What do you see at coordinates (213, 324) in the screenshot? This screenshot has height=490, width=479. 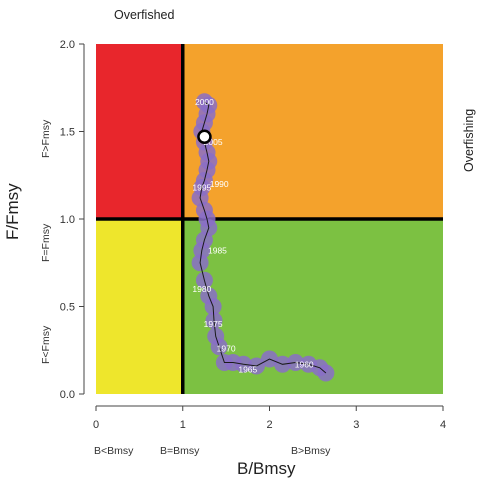 I see `year-label: 1975` at bounding box center [213, 324].